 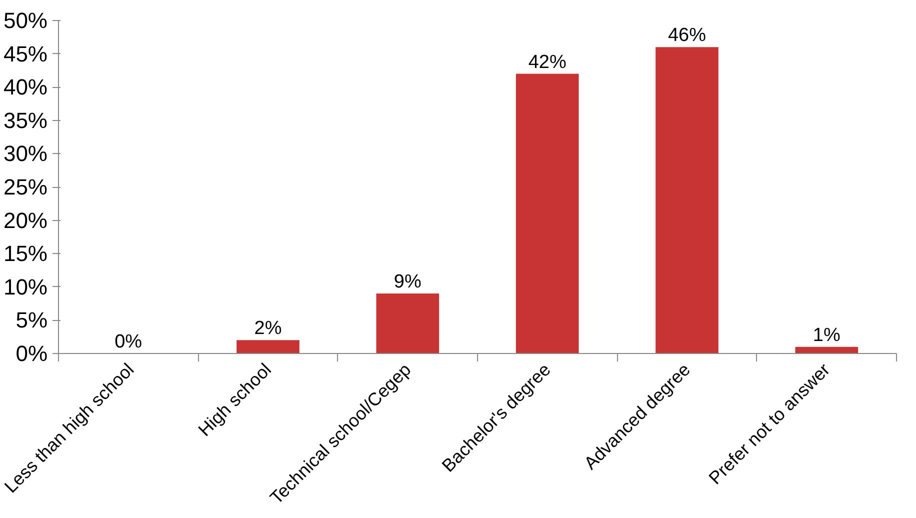 I want to click on y-tick-label: 35%, so click(x=25, y=120).